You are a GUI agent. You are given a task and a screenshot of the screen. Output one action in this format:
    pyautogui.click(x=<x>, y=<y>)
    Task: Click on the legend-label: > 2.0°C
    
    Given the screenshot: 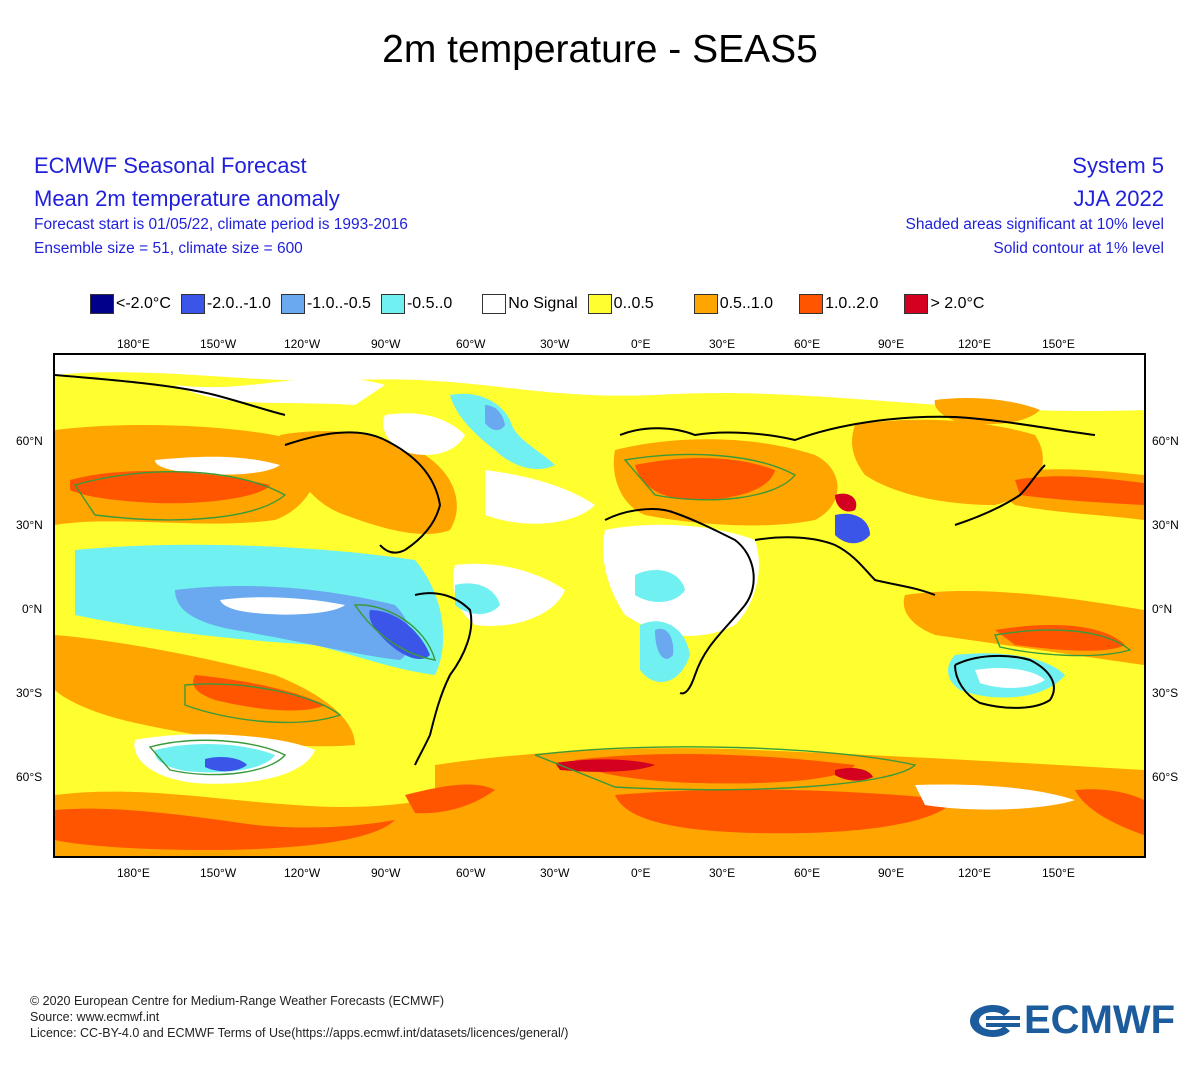 What is the action you would take?
    pyautogui.click(x=957, y=303)
    